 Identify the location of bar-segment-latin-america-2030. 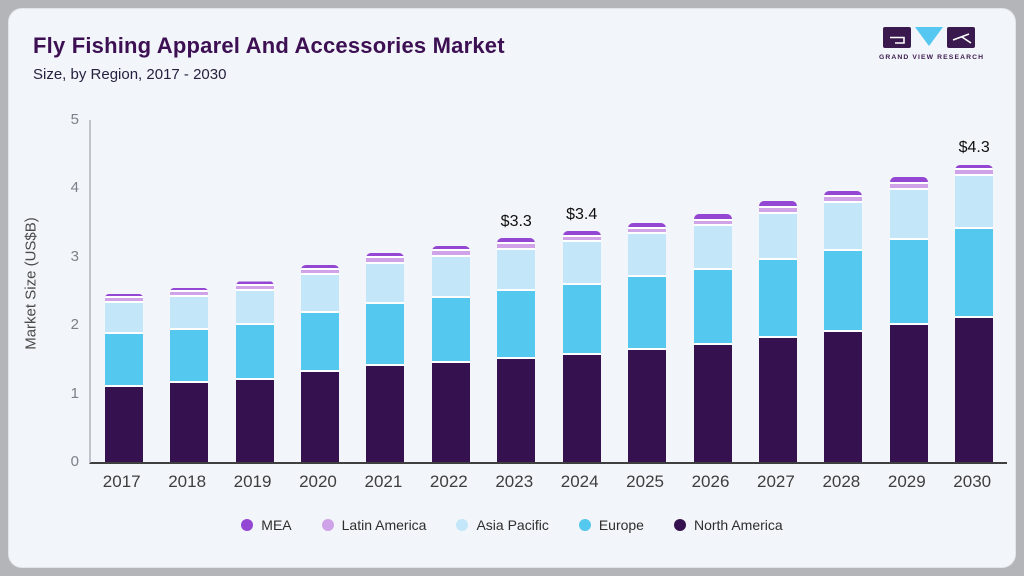
(974, 173).